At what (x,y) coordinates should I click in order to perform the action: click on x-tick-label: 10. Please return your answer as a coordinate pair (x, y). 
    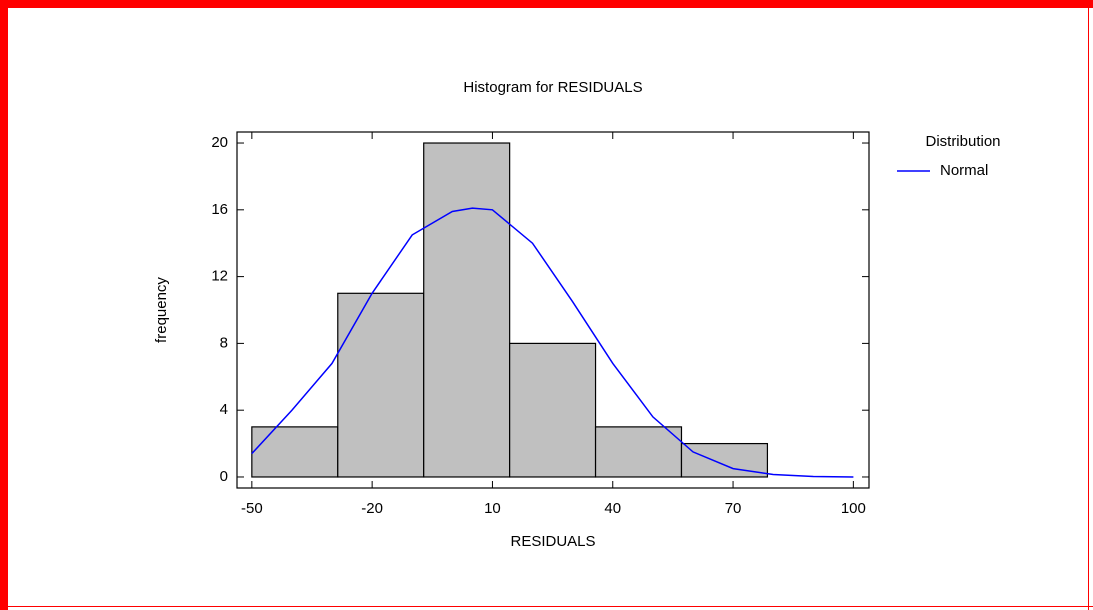
    Looking at the image, I should click on (492, 508).